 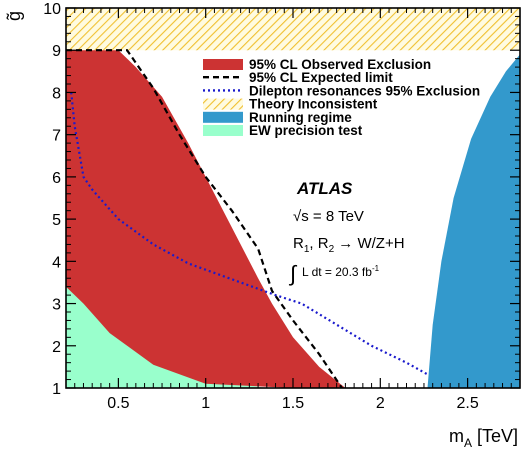 I want to click on experiment-label: ATLAS, so click(x=324, y=188).